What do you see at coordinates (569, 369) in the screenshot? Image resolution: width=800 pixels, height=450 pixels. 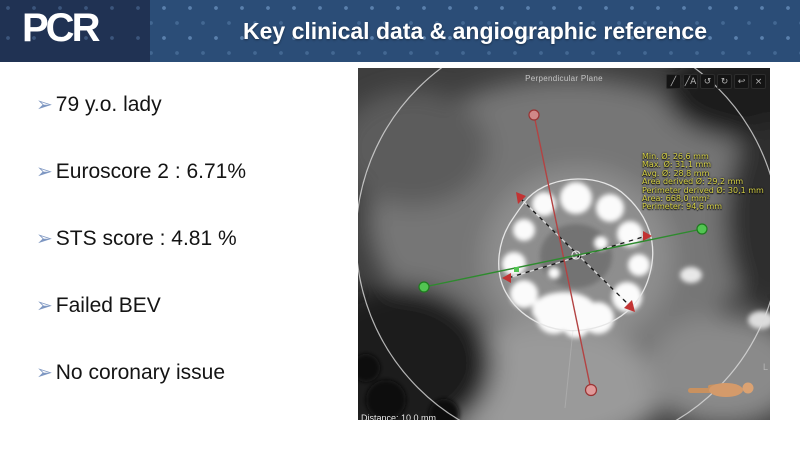 I see `faint-guide-line` at bounding box center [569, 369].